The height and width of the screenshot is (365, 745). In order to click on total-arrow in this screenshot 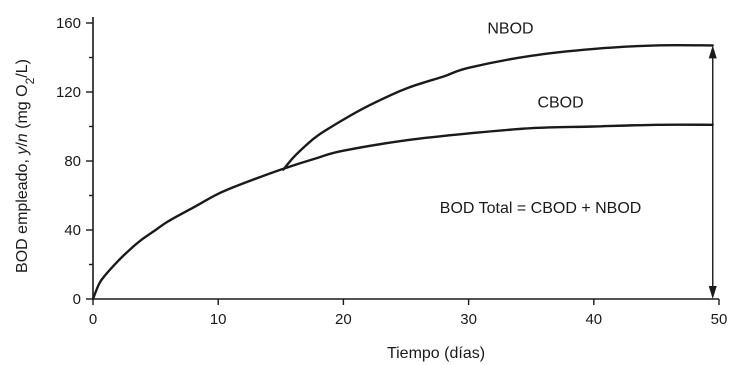, I will do `click(712, 172)`.